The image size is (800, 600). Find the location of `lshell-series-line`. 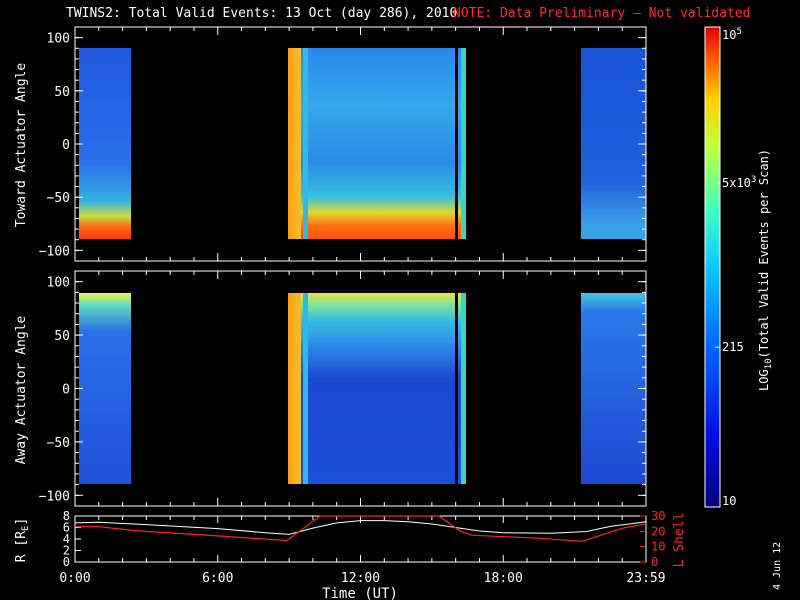

lshell-series-line is located at coordinates (361, 528).